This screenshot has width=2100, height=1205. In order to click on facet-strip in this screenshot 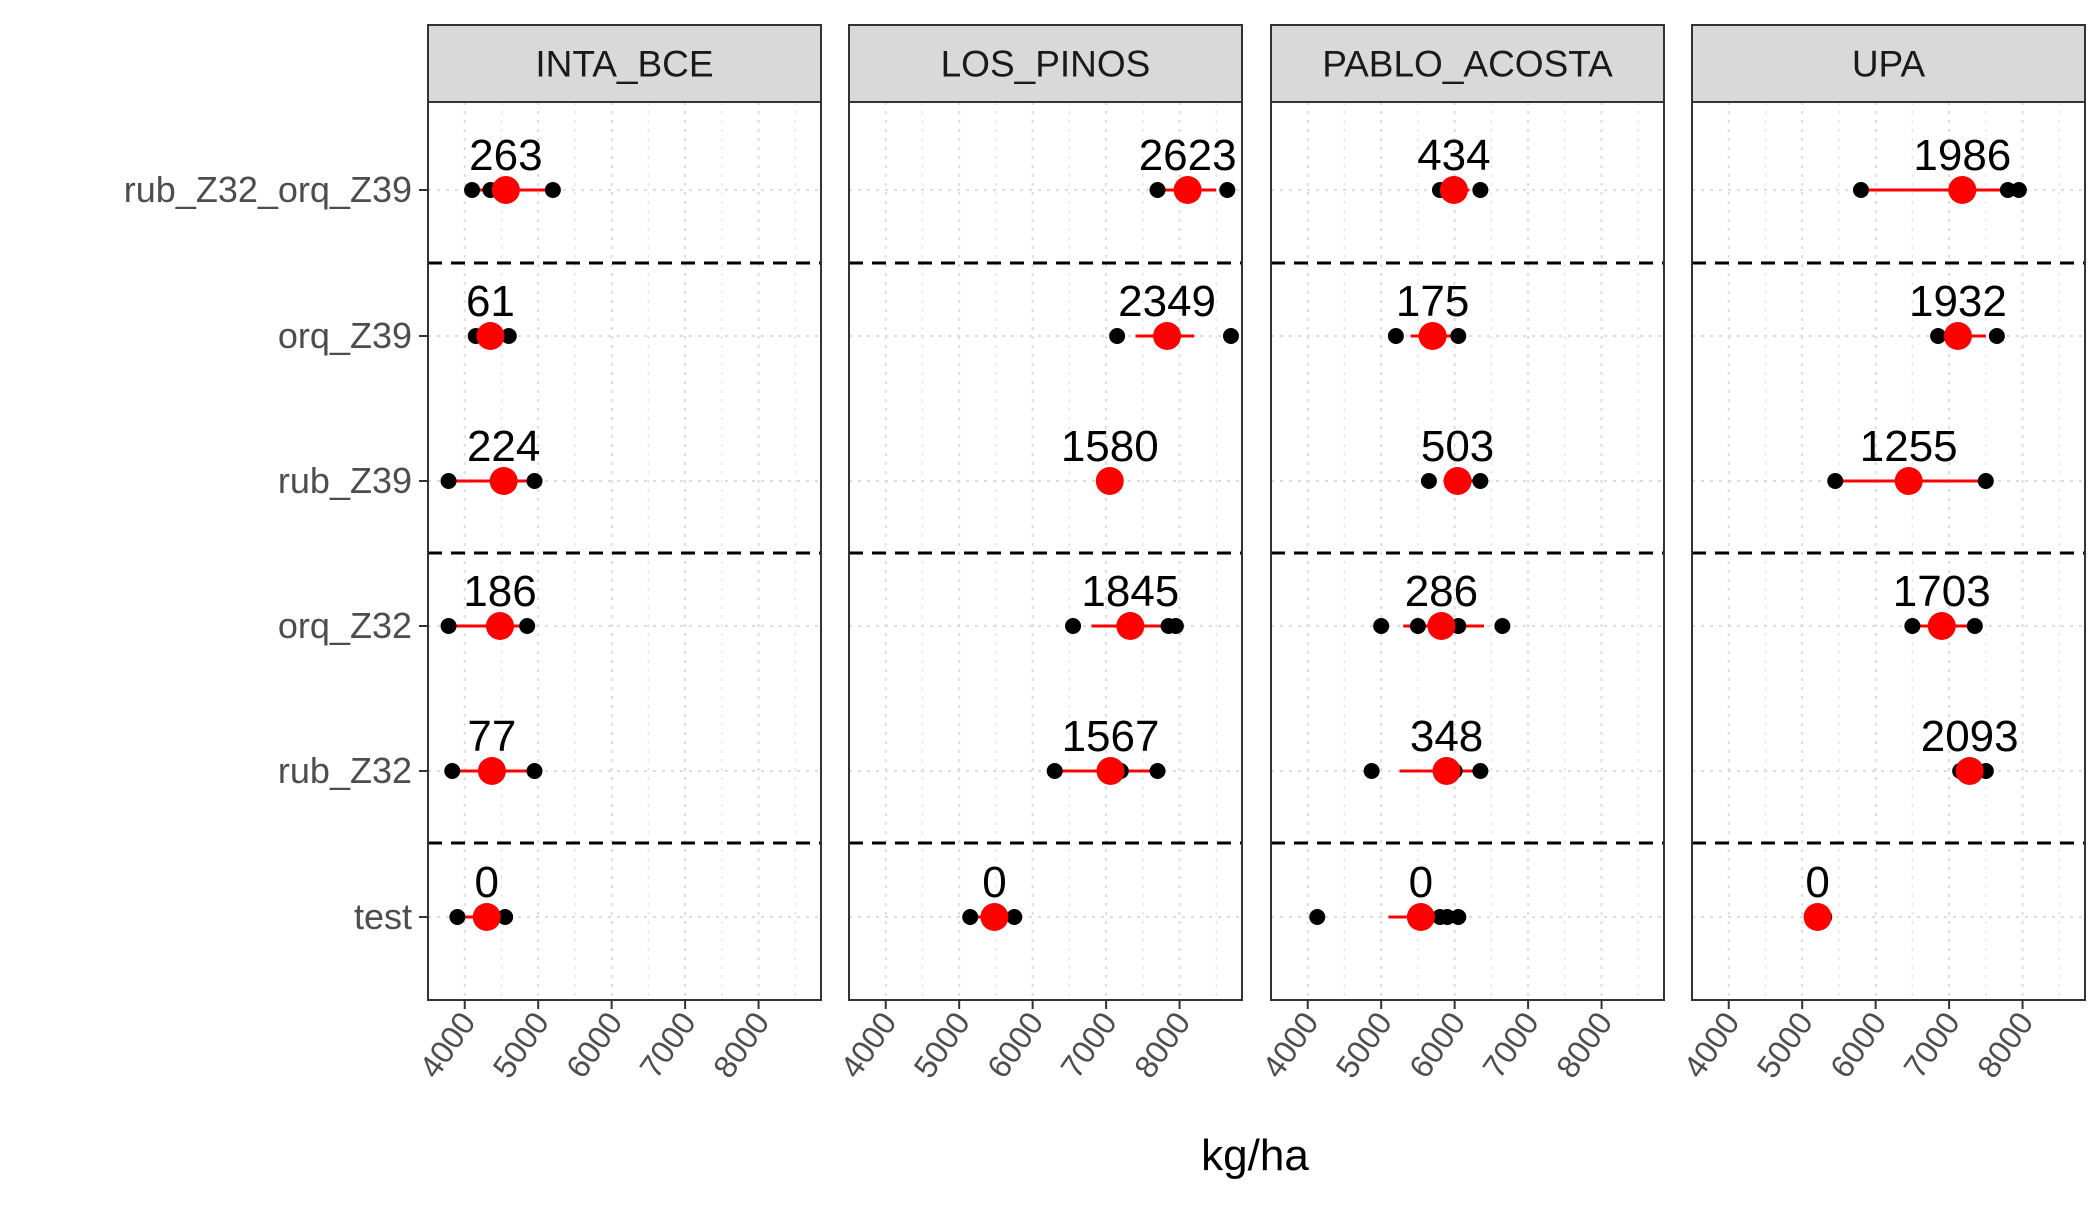, I will do `click(1467, 63)`.